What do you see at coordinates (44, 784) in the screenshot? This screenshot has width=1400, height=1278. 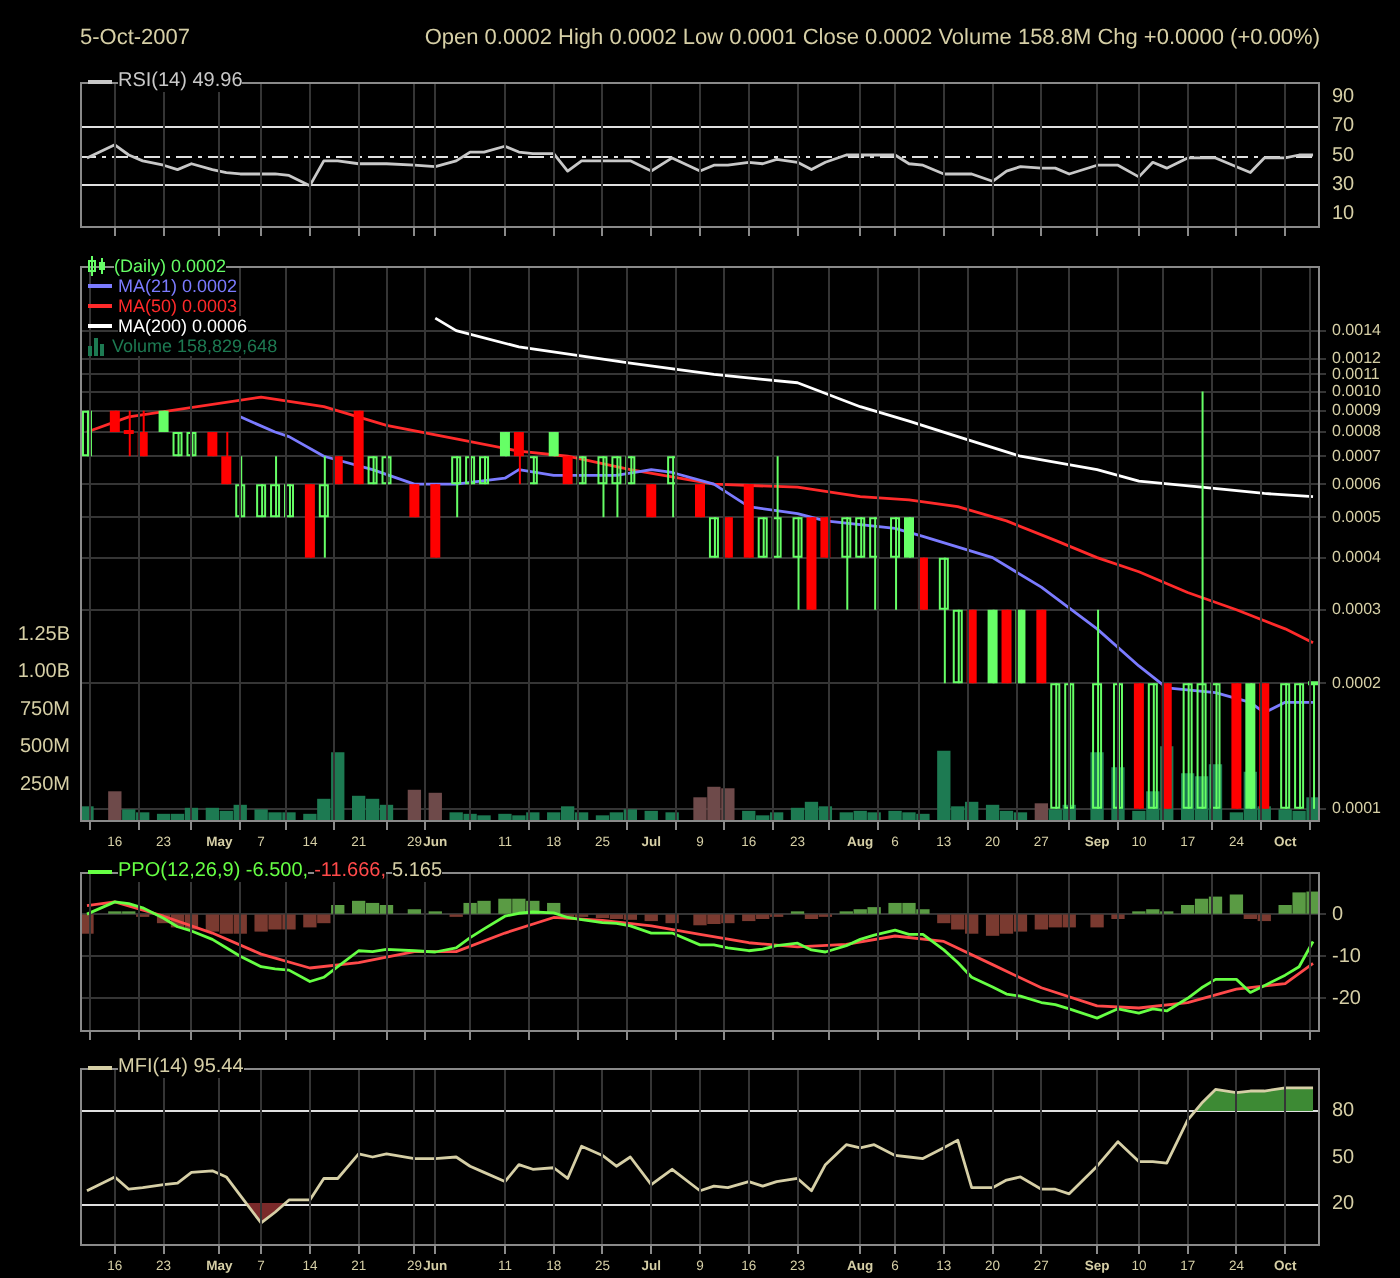 I see `y2-tick-label: 250M` at bounding box center [44, 784].